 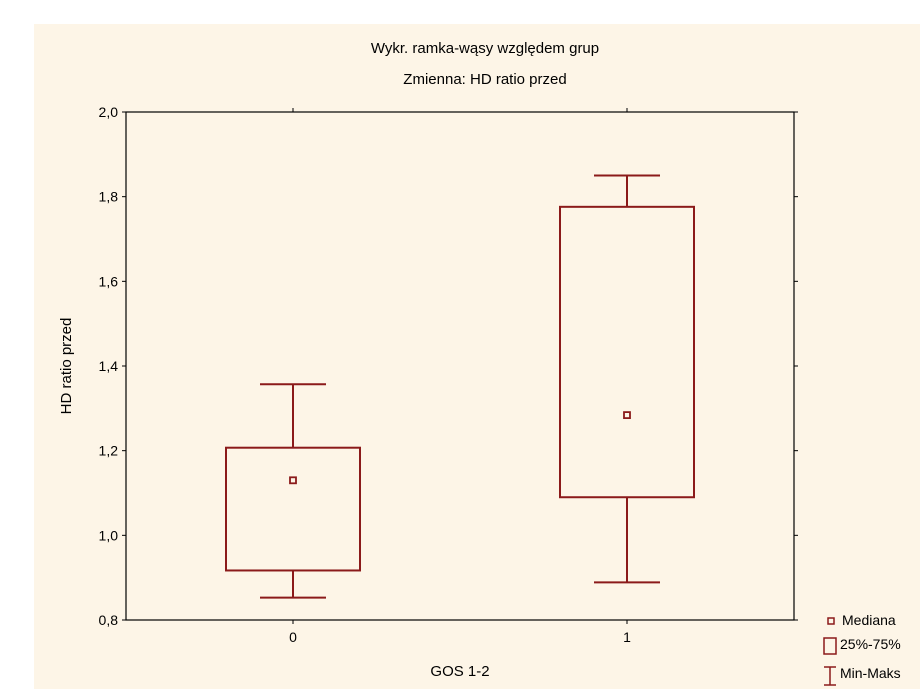 I want to click on y-tick-label: 0,8, so click(x=109, y=620).